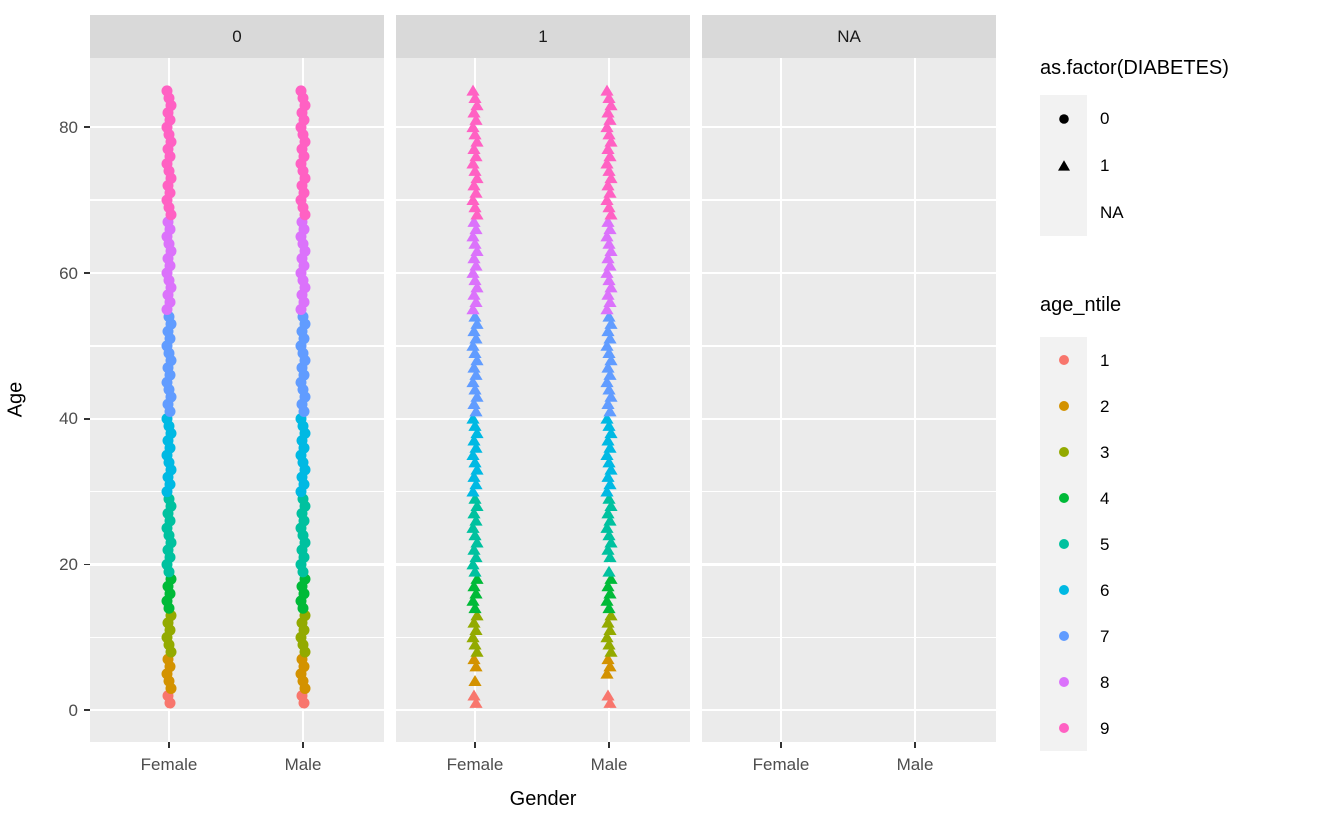 Image resolution: width=1344 pixels, height=830 pixels. What do you see at coordinates (1105, 360) in the screenshot?
I see `age-ntile-legend-label-1: 1` at bounding box center [1105, 360].